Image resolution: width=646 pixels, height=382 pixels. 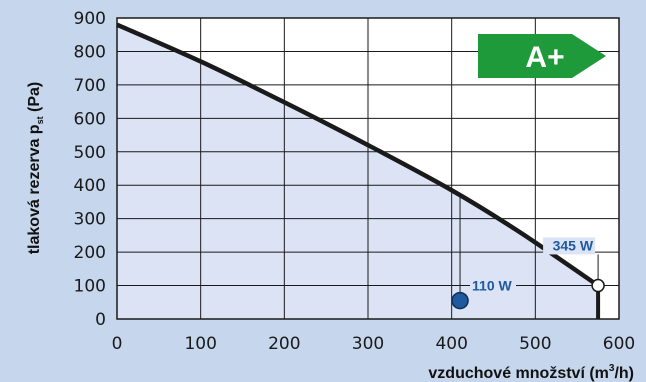 I want to click on y-tick-label: 700, so click(x=90, y=86).